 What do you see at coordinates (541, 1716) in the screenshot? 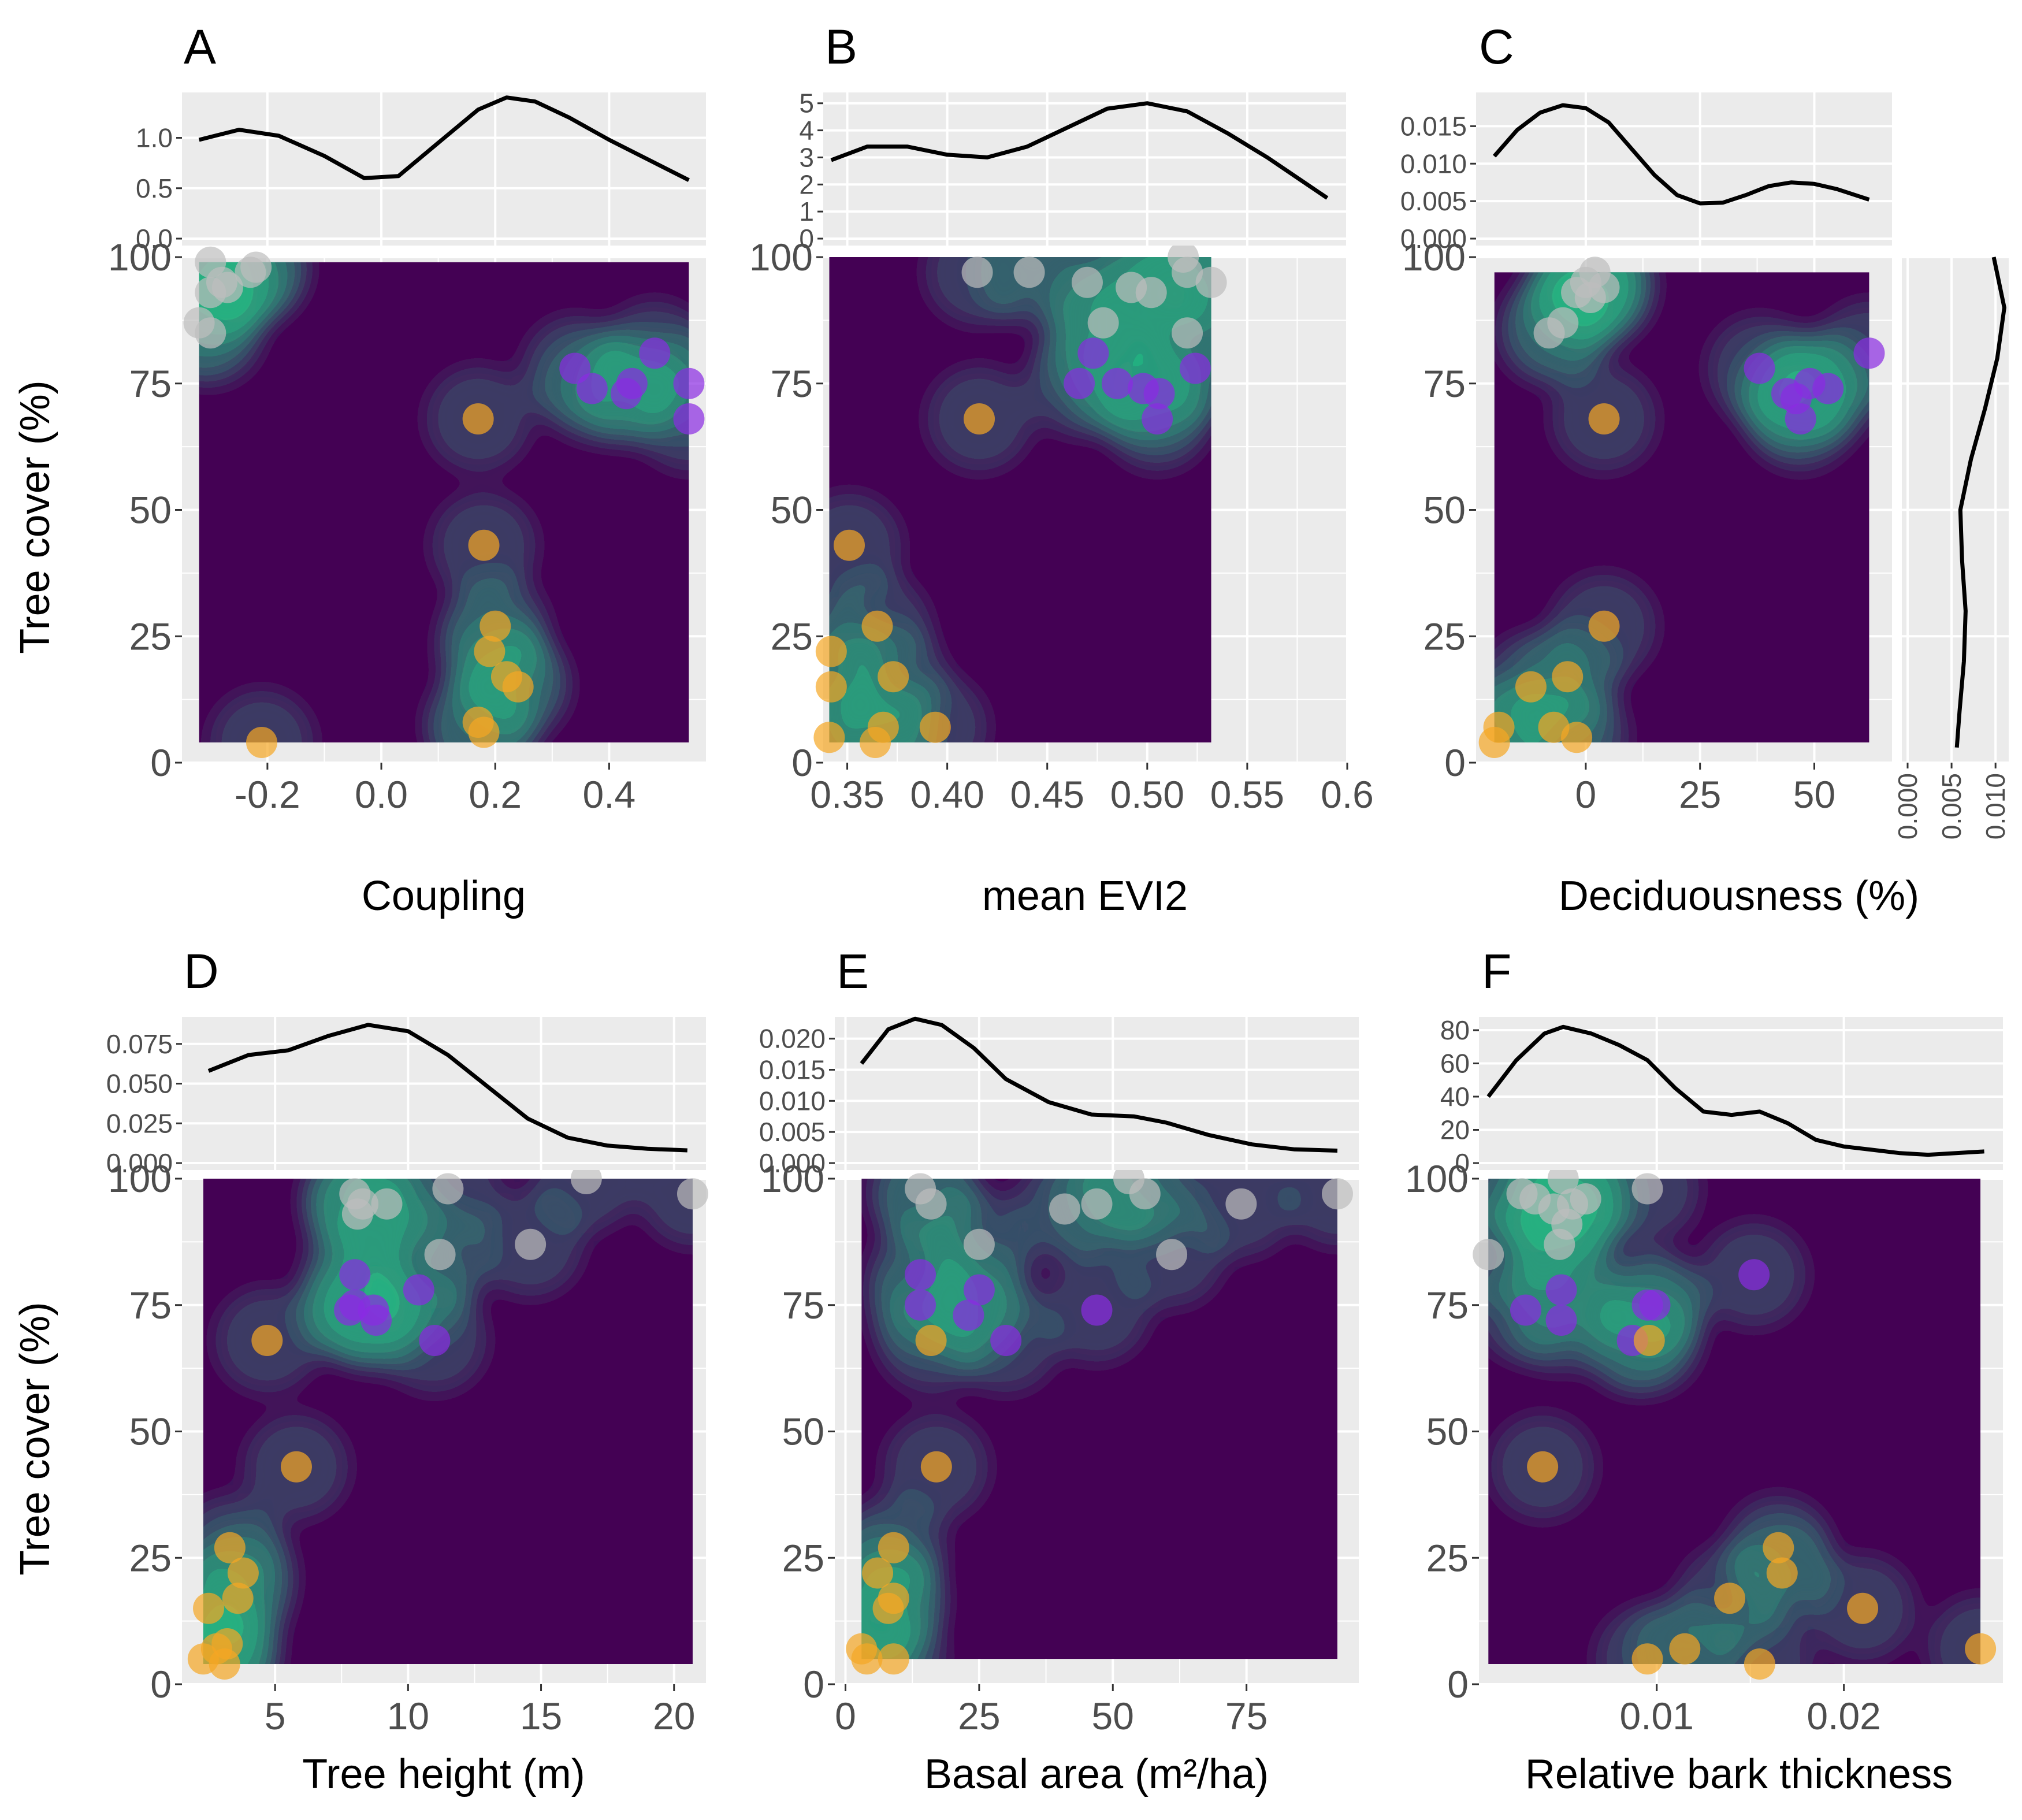
I see `x-tick-label: 15` at bounding box center [541, 1716].